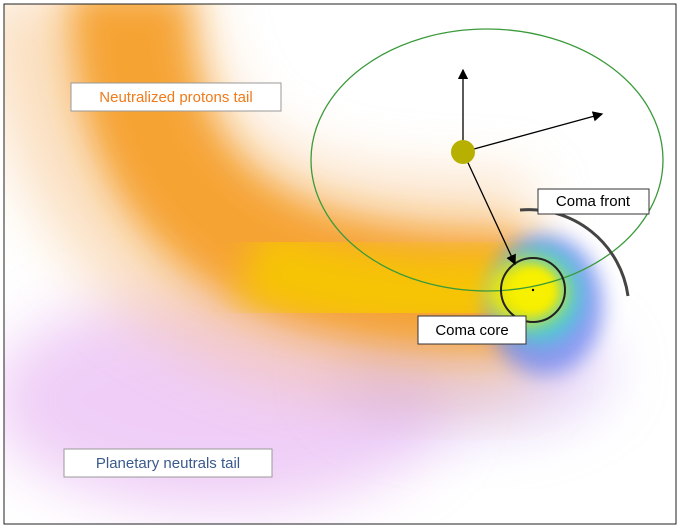  What do you see at coordinates (489, 208) in the screenshot?
I see `axis-arrow-down` at bounding box center [489, 208].